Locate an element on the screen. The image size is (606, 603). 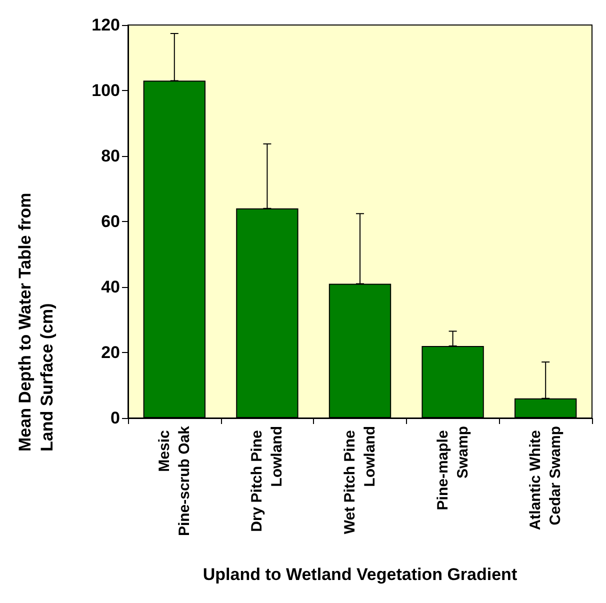
y-tick-label: 60 is located at coordinates (110, 221).